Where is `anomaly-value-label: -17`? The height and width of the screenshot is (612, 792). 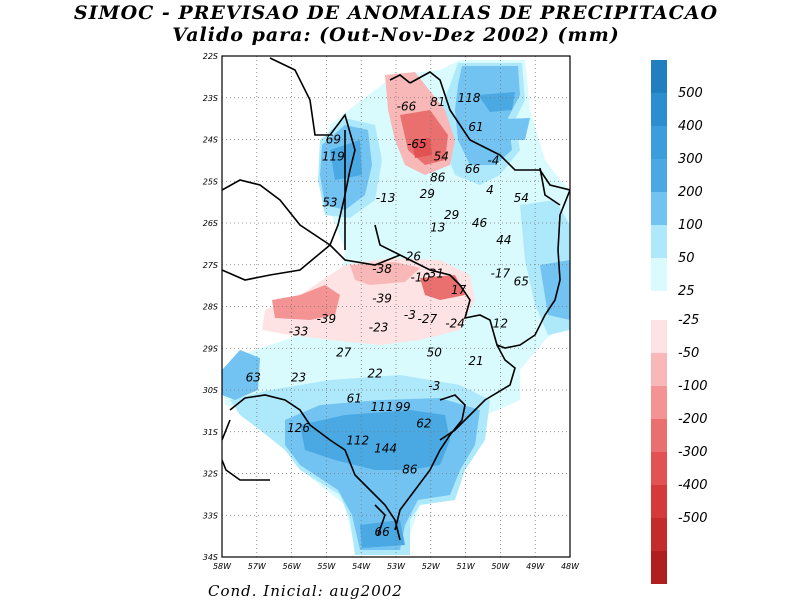
anomaly-value-label: -17 is located at coordinates (501, 273).